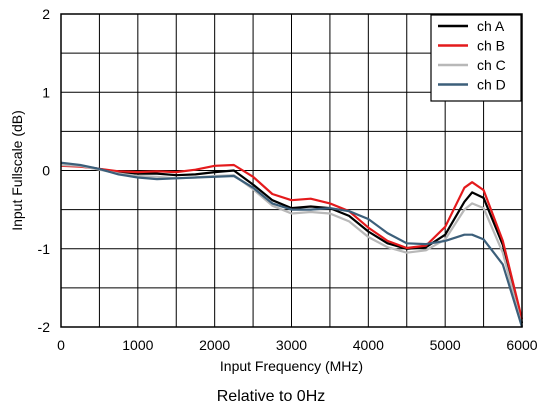 The image size is (542, 410). I want to click on x-tick-label: 0, so click(61, 345).